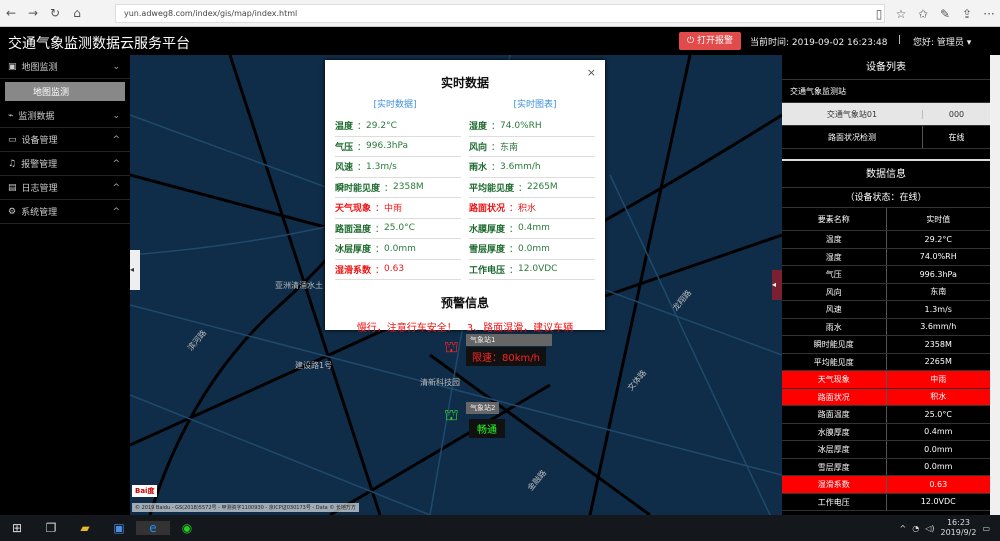  What do you see at coordinates (916, 528) in the screenshot?
I see `network-icon: ◔` at bounding box center [916, 528].